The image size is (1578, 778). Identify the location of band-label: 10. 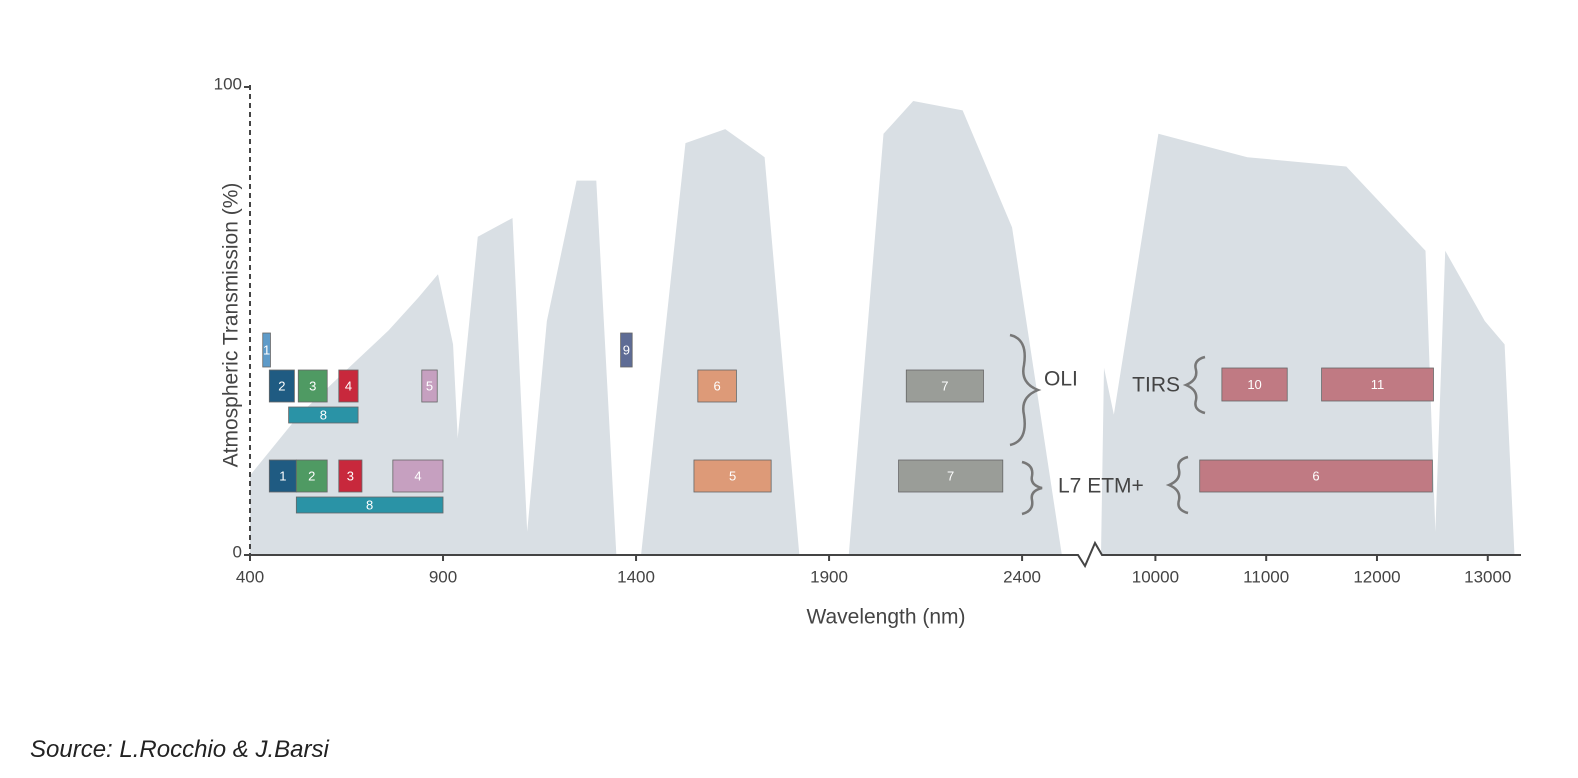
(1254, 384).